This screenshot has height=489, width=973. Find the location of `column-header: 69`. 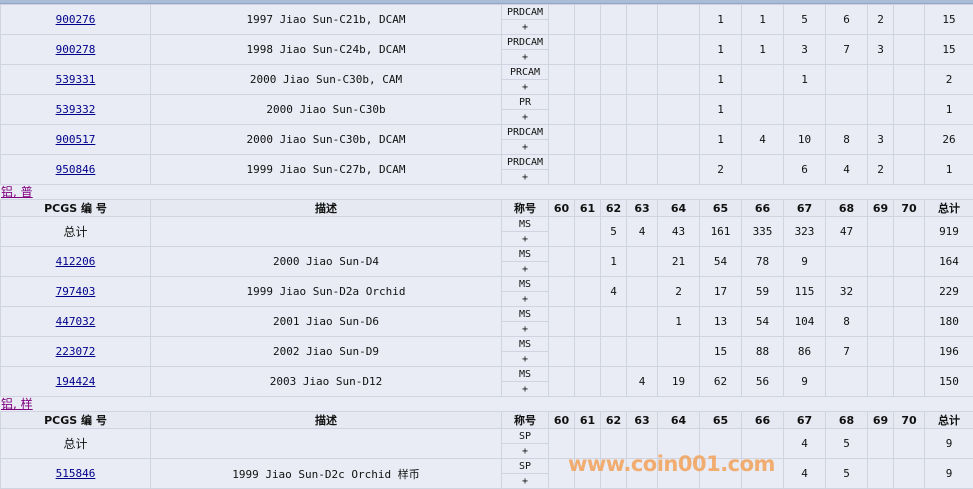

column-header: 69 is located at coordinates (881, 420).